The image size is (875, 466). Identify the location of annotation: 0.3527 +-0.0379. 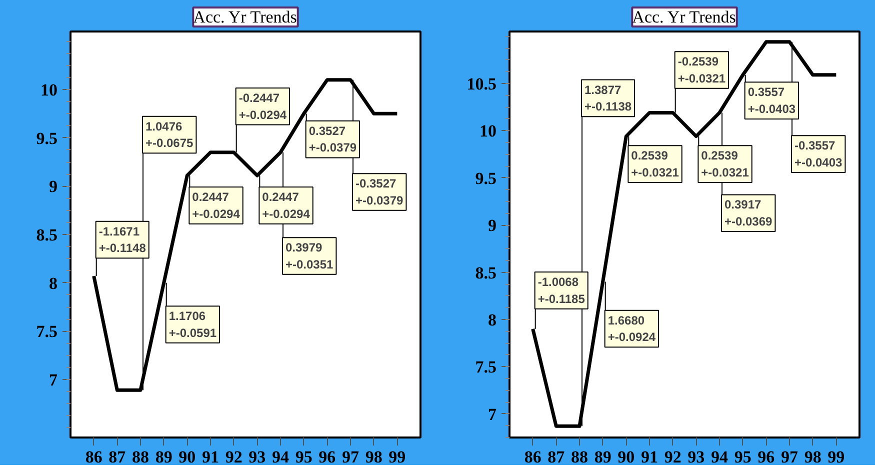
(332, 139).